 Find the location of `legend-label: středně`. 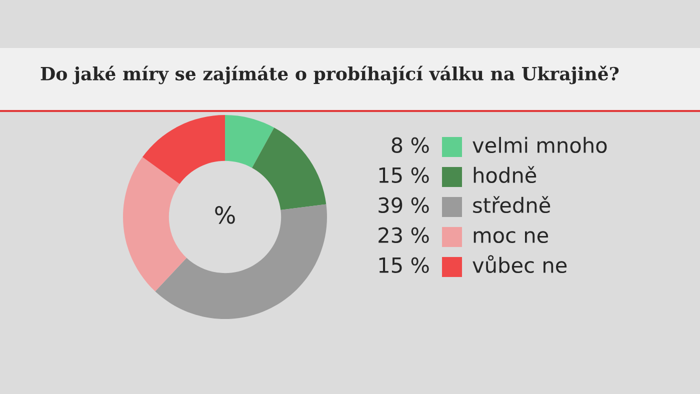

legend-label: středně is located at coordinates (511, 205).